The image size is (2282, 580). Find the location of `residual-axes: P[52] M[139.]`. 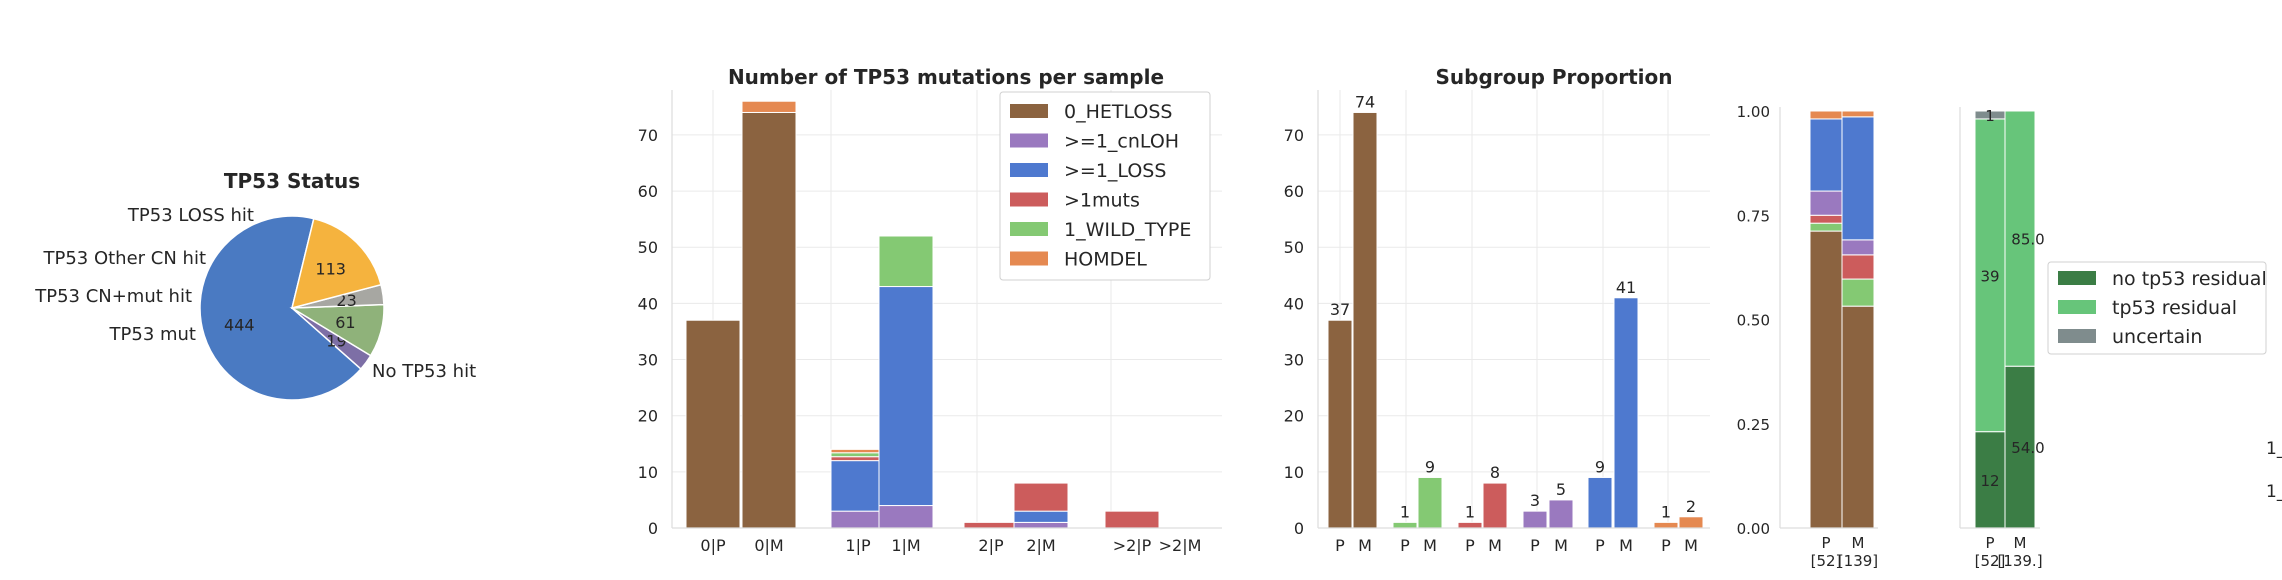

residual-axes: P[52] M[139.] is located at coordinates (2001, 338).